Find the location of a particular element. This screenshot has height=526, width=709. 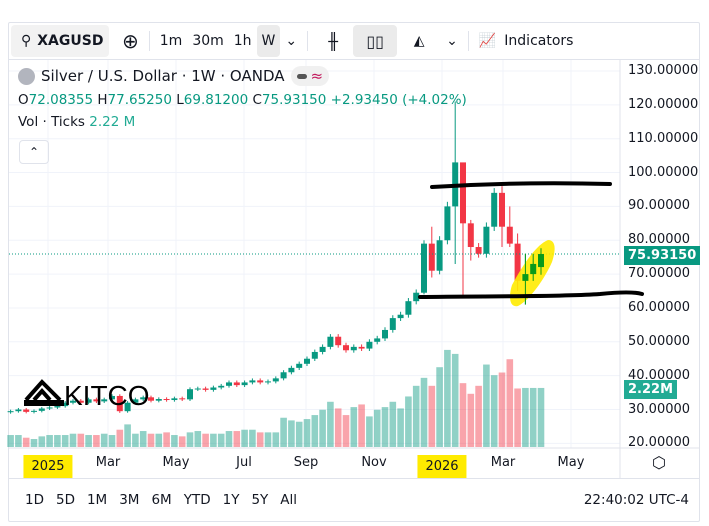

open-label: O is located at coordinates (23, 100).